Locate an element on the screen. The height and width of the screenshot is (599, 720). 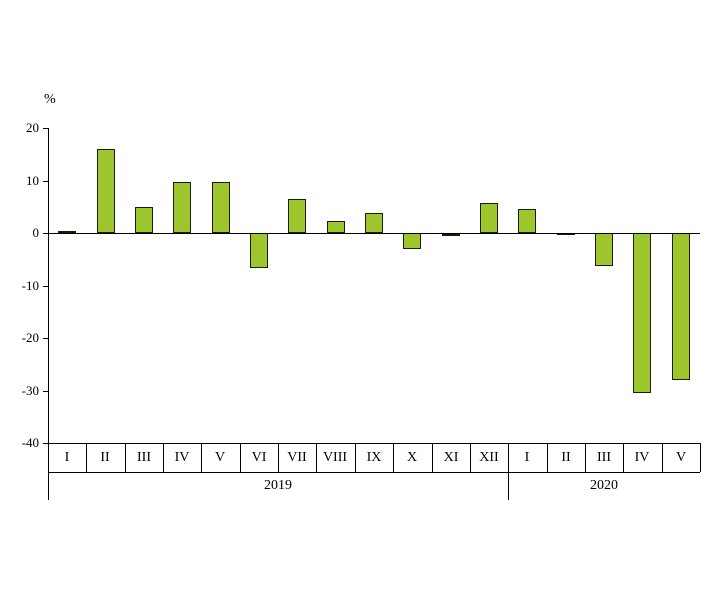
y-axis-tick-label: 20 is located at coordinates (32, 127).